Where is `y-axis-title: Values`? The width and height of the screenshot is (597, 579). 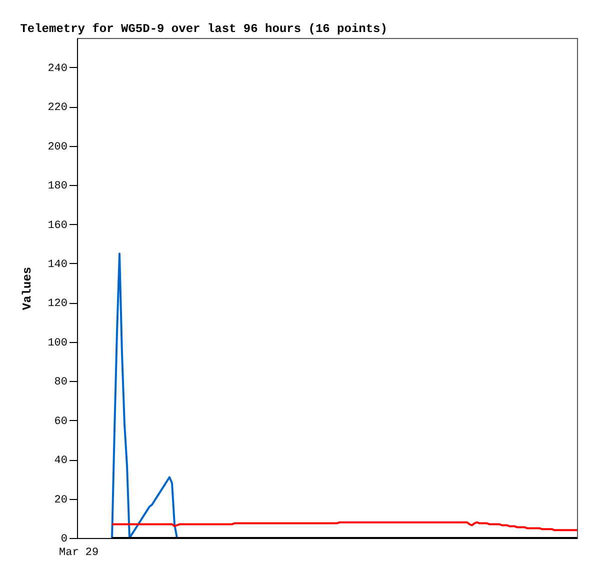 y-axis-title: Values is located at coordinates (27, 288).